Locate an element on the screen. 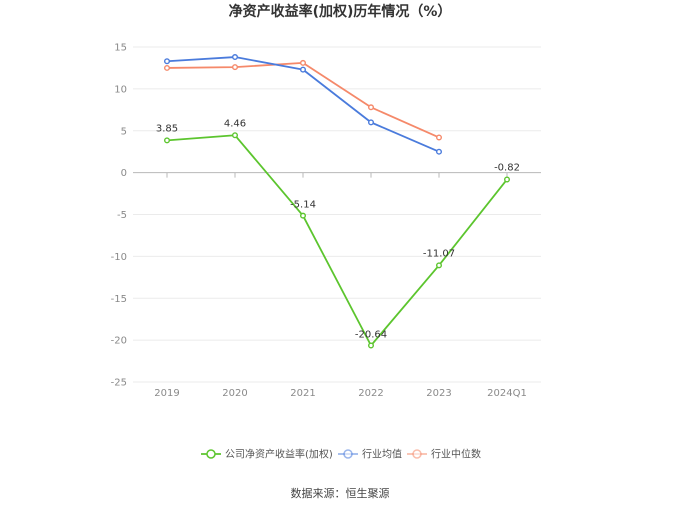  y-tick-label: 15 is located at coordinates (120, 48).